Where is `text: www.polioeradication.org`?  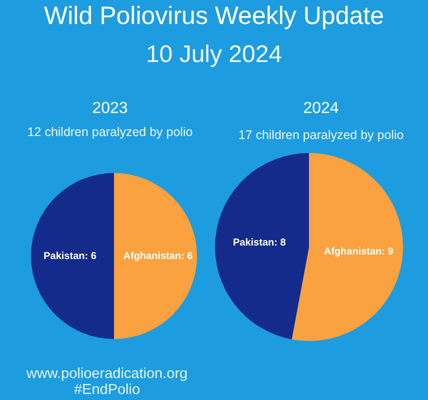
text: www.polioeradication.org is located at coordinates (106, 374).